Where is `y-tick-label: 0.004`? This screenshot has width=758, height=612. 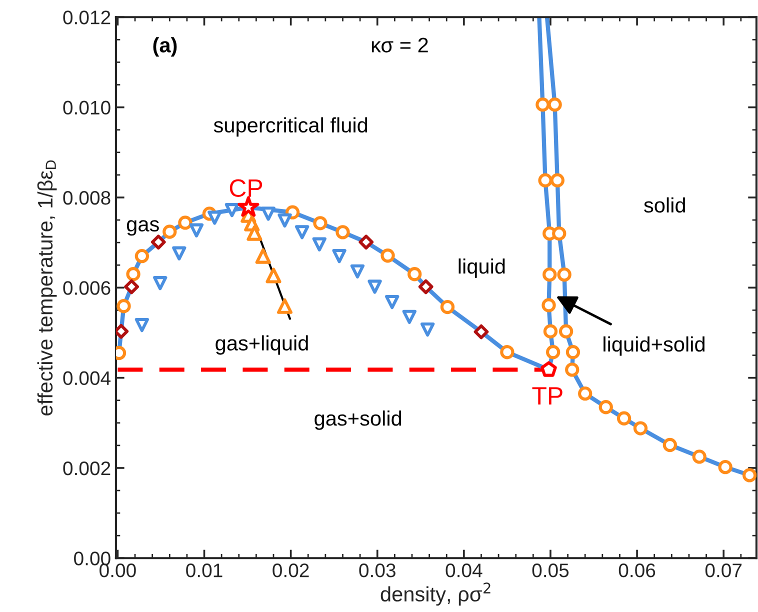 y-tick-label: 0.004 is located at coordinates (87, 378).